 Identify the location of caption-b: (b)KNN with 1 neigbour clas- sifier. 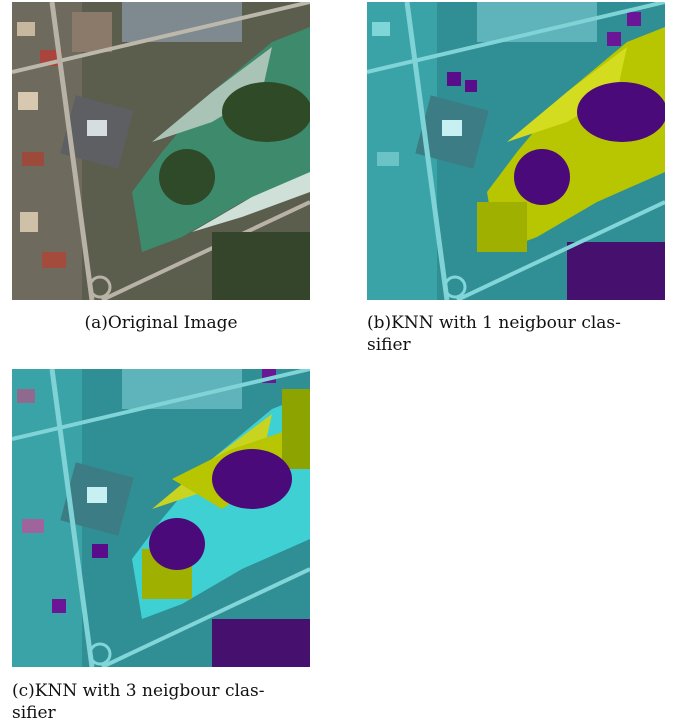
(494, 334).